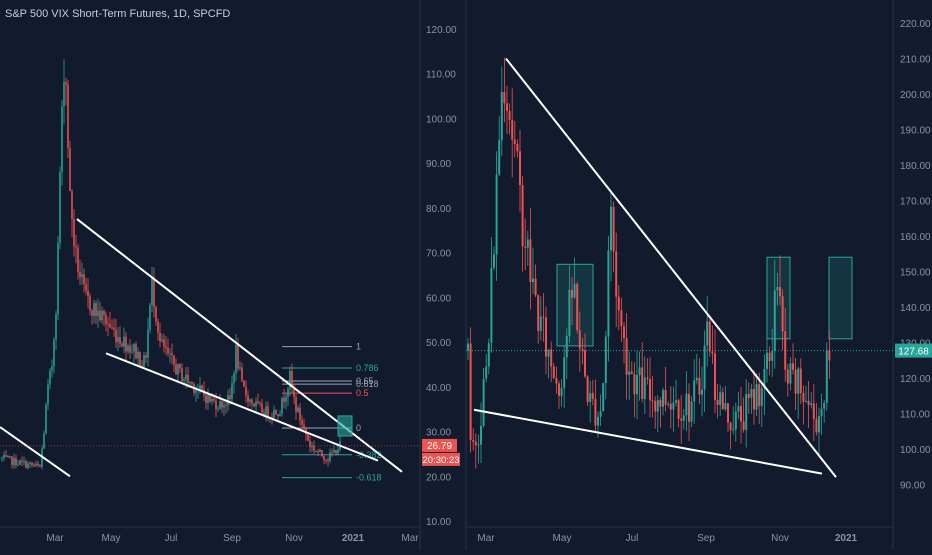 This screenshot has height=555, width=932. What do you see at coordinates (679, 304) in the screenshot?
I see `right-boxes` at bounding box center [679, 304].